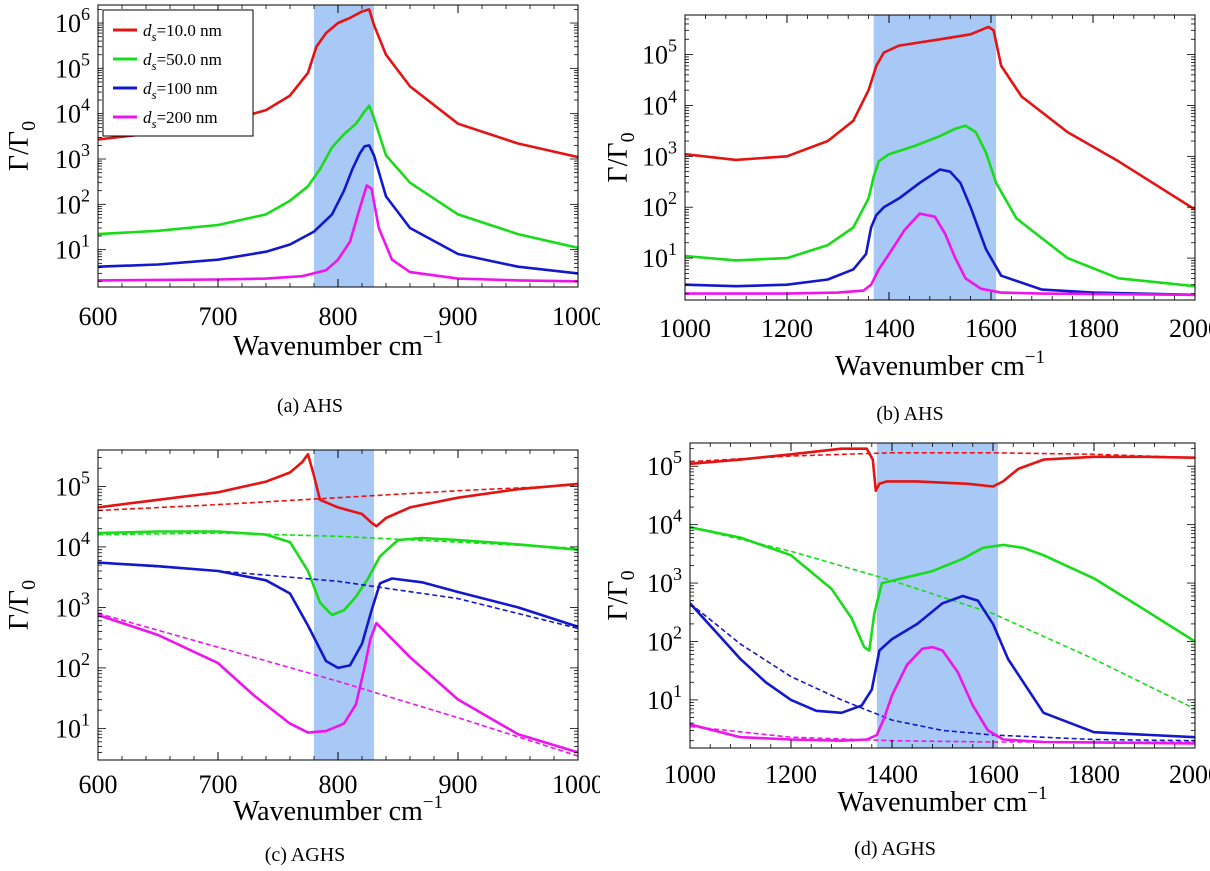 This screenshot has height=871, width=1210. Describe the element at coordinates (895, 849) in the screenshot. I see `chart-d-caption: (d) AGHS` at that location.